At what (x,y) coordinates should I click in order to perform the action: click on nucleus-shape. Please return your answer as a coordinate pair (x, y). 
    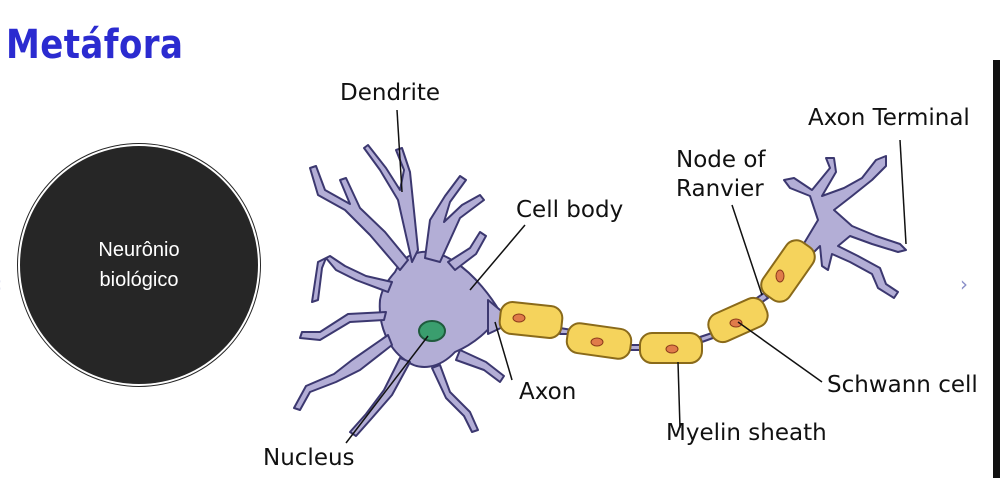
    Looking at the image, I should click on (432, 331).